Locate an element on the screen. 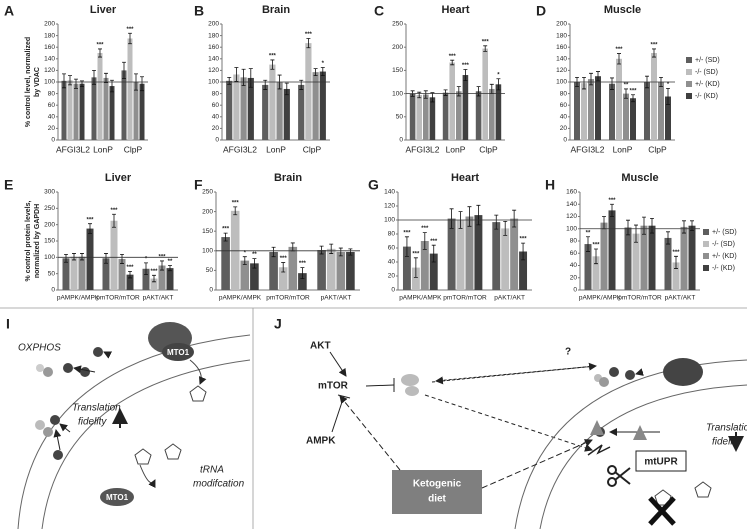 This screenshot has height=529, width=747. chart-title: Muscle is located at coordinates (622, 10).